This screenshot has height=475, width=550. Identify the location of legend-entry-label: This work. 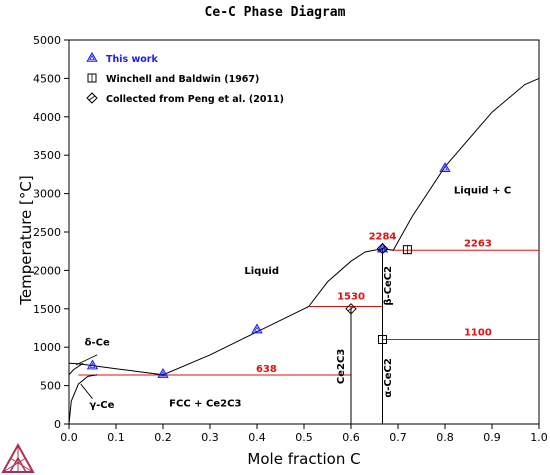
(132, 59).